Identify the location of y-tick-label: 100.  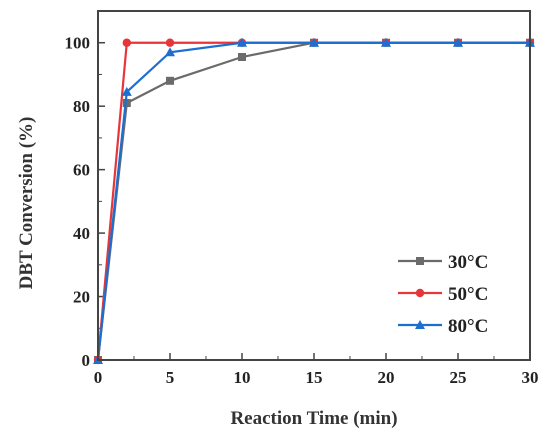
(78, 43).